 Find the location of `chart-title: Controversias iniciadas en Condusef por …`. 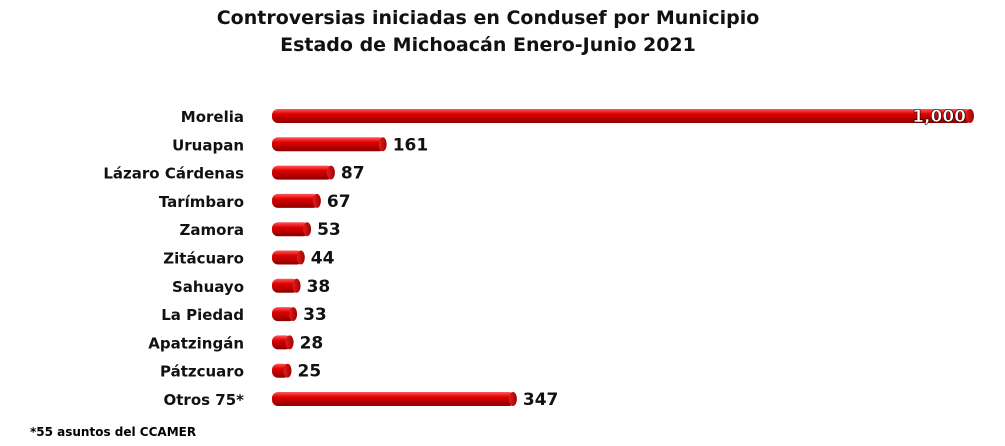

chart-title: Controversias iniciadas en Condusef por … is located at coordinates (488, 18).